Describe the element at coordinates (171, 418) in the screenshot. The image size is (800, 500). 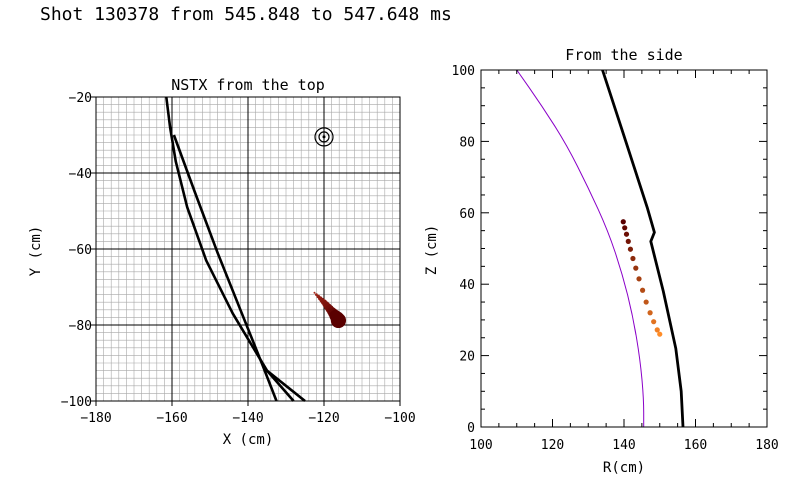
I see `x-tick-label: −160` at that location.